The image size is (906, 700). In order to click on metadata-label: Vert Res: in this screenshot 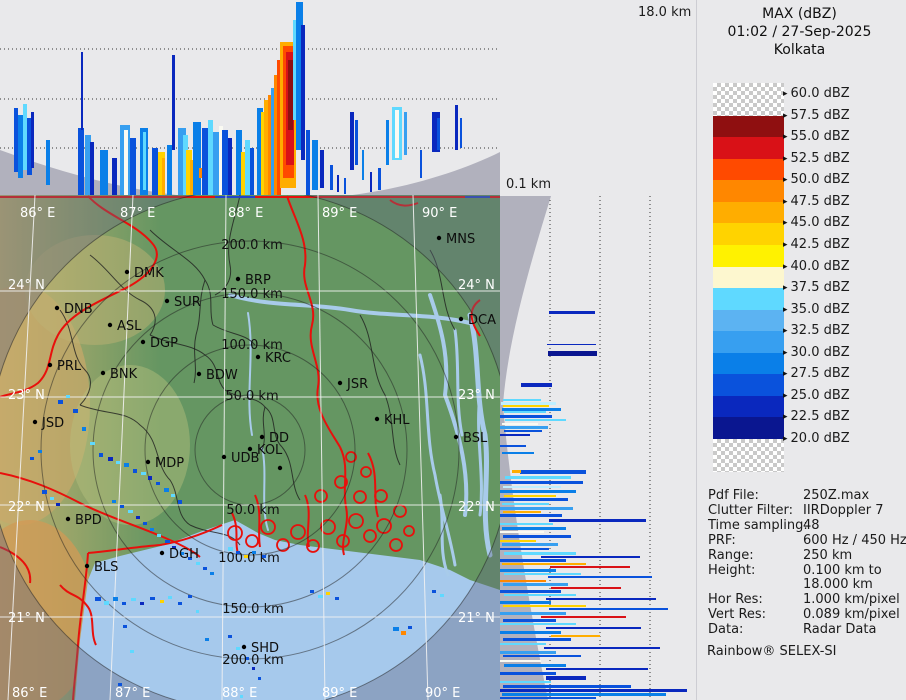, I will do `click(737, 615)`.